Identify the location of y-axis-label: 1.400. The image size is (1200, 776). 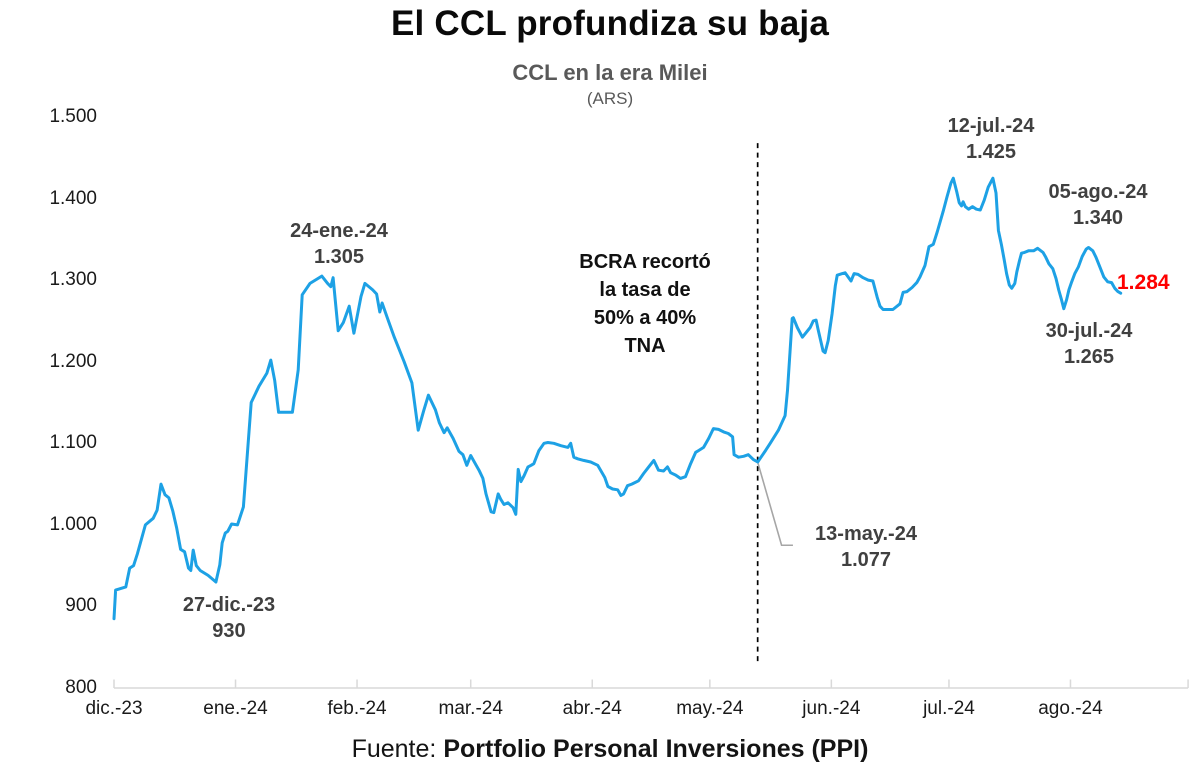
(73, 198).